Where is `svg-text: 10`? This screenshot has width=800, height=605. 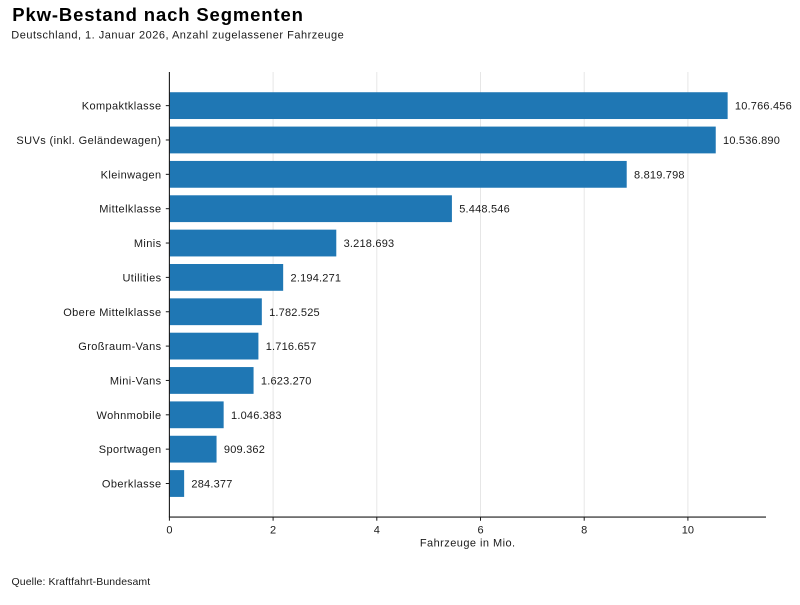 svg-text: 10 is located at coordinates (688, 530).